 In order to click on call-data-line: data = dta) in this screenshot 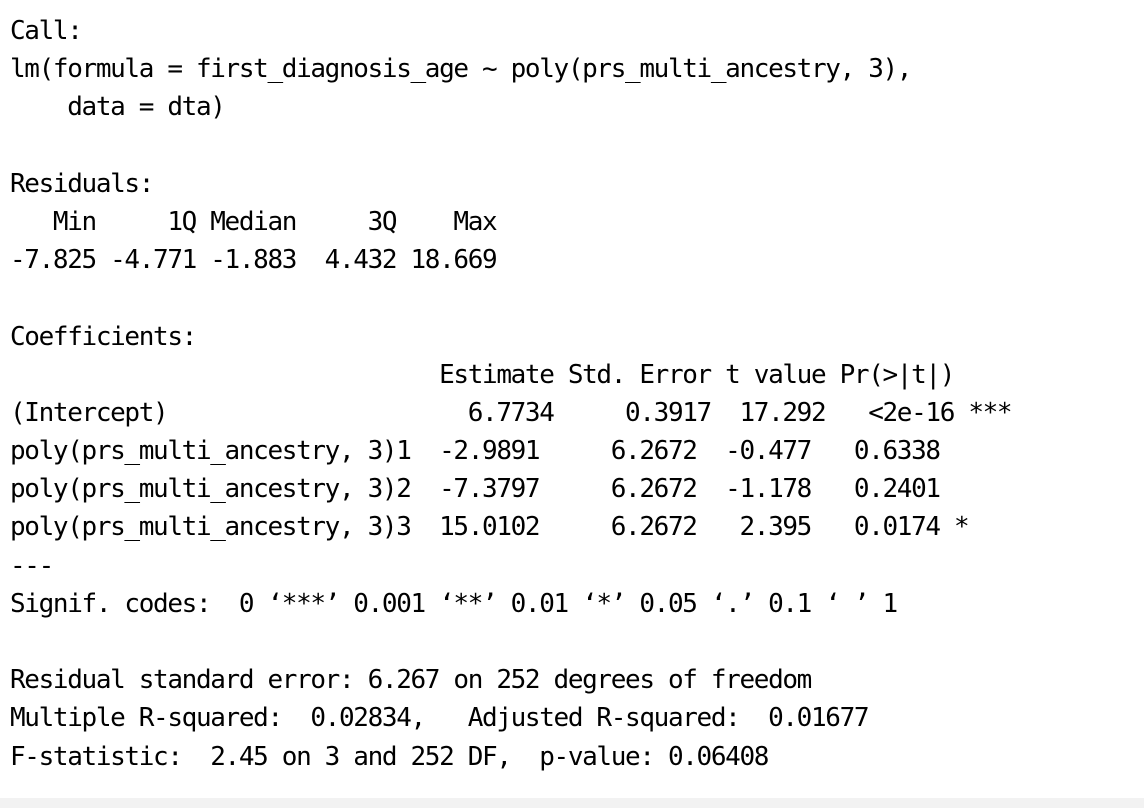, I will do `click(118, 107)`.